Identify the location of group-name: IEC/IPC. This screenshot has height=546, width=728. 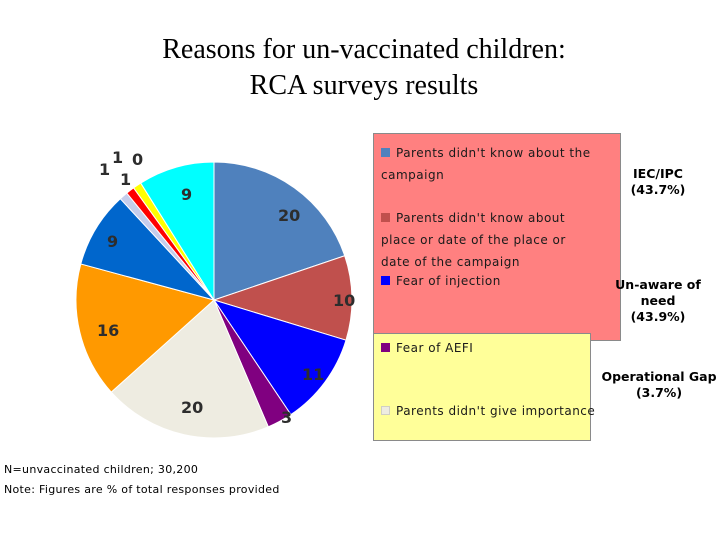
(658, 173).